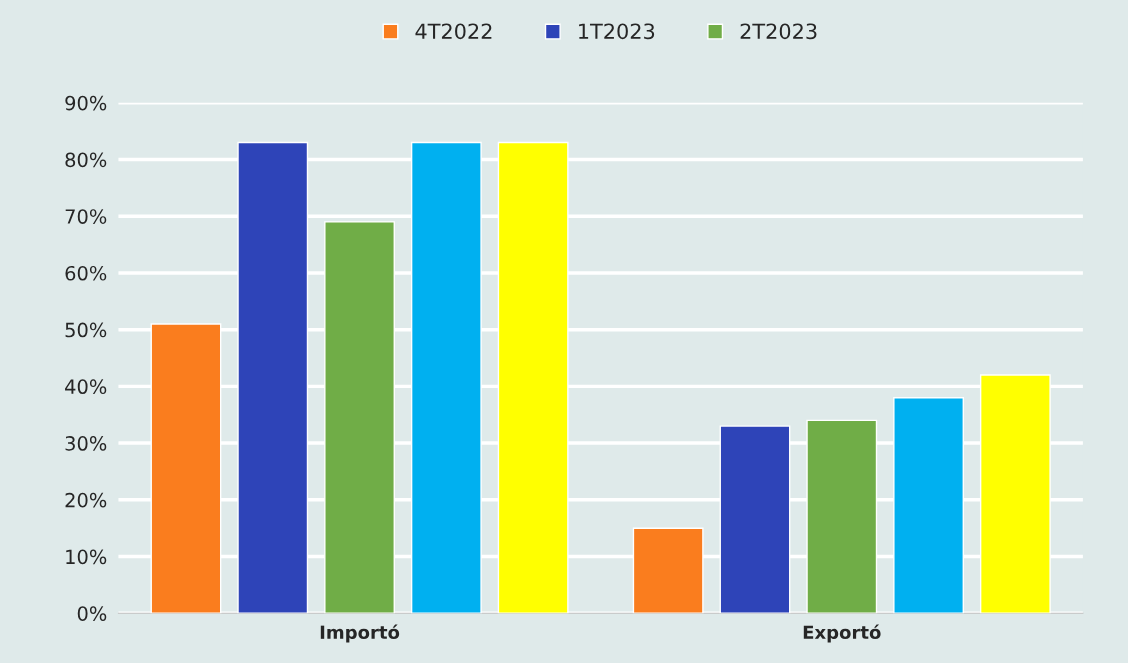 Image resolution: width=1128 pixels, height=663 pixels. I want to click on y-tick-label: 30%, so click(86, 443).